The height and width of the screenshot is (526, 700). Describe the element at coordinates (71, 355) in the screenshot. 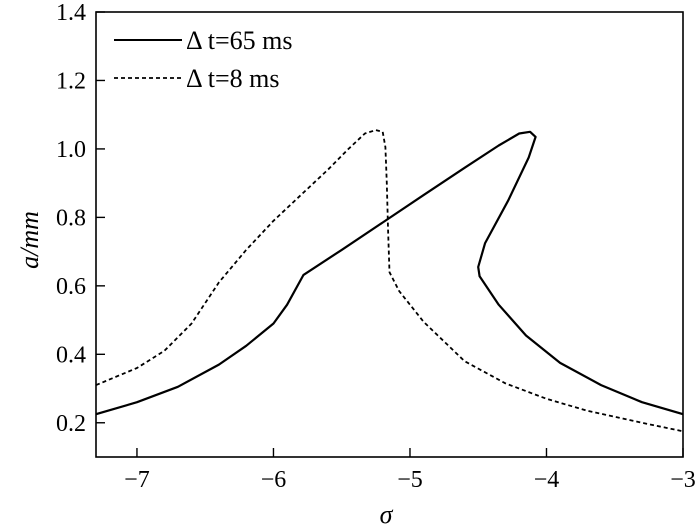

I see `y-tick-label: 0.4` at that location.